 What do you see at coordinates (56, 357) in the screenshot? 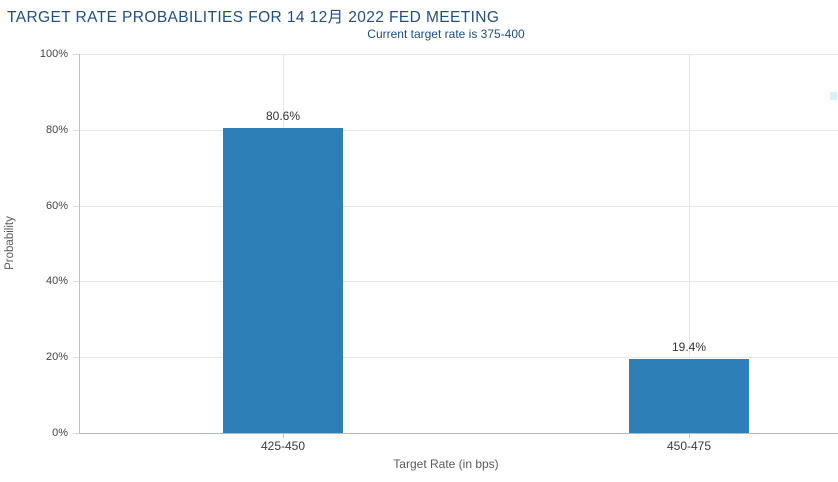
I see `y-axis-tick-label: 20%` at bounding box center [56, 357].